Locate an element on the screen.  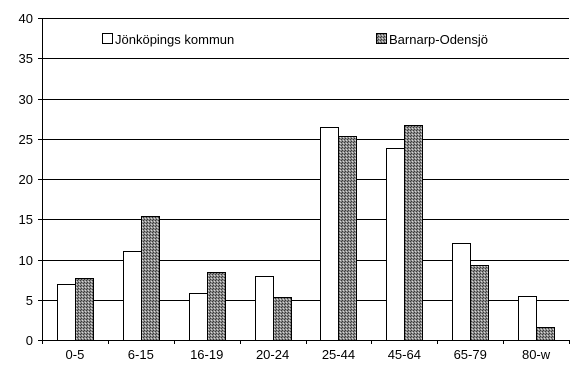
bar-series-1-80-w is located at coordinates (527, 318).